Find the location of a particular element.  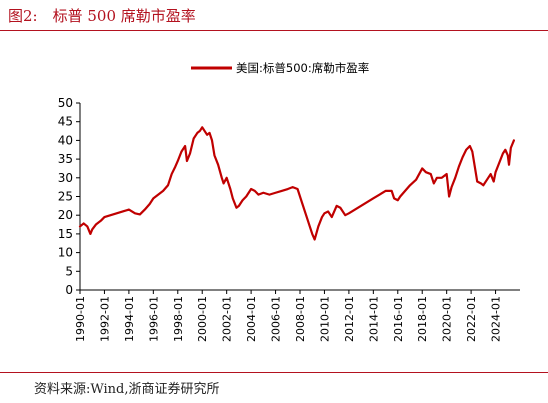

figure-title: 图2: 标普 500 席勒市盈率 is located at coordinates (102, 16).